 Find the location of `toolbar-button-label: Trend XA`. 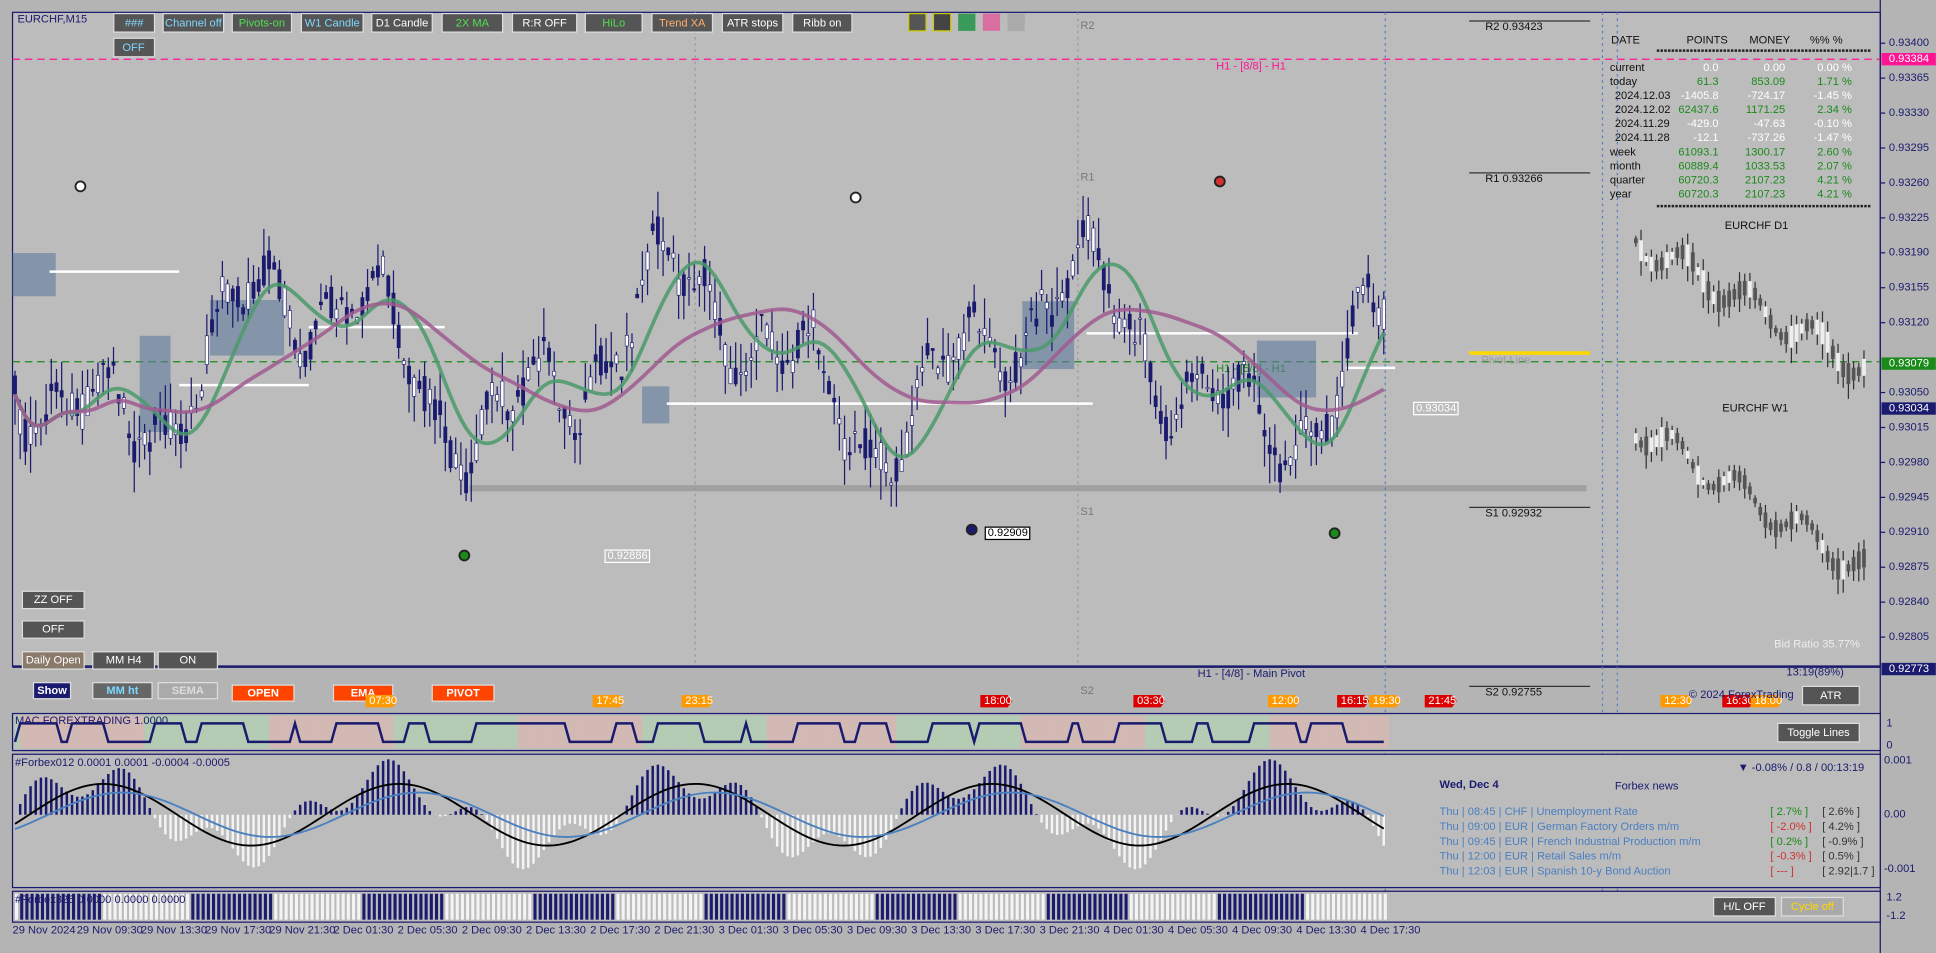

toolbar-button-label: Trend XA is located at coordinates (682, 23).